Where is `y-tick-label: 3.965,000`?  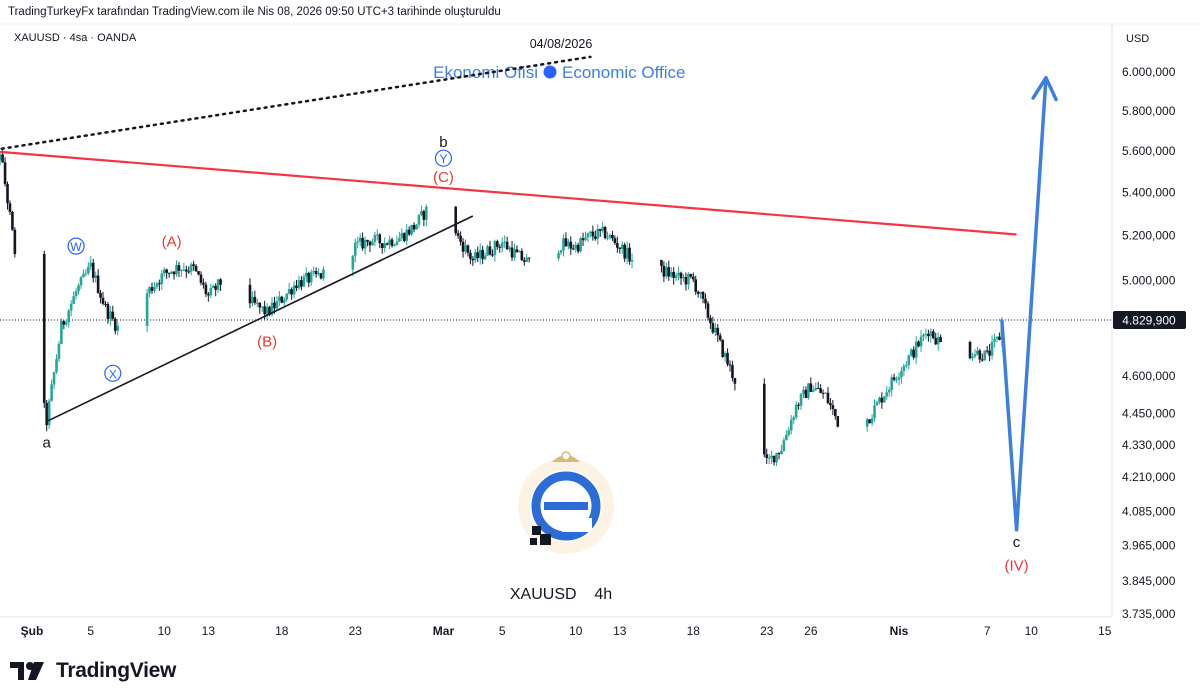
y-tick-label: 3.965,000 is located at coordinates (1149, 546).